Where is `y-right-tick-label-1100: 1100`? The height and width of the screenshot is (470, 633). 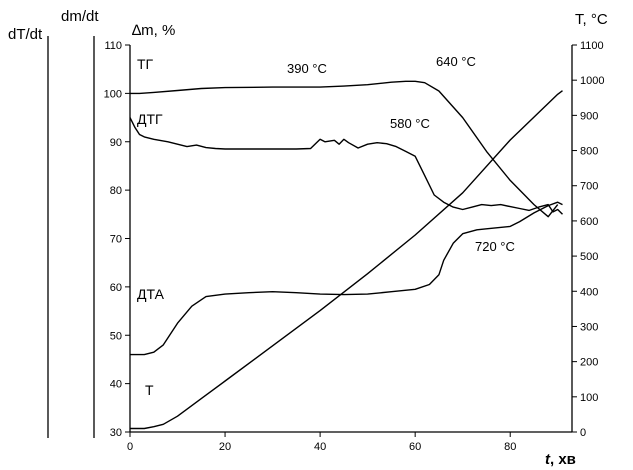 y-right-tick-label-1100: 1100 is located at coordinates (592, 46).